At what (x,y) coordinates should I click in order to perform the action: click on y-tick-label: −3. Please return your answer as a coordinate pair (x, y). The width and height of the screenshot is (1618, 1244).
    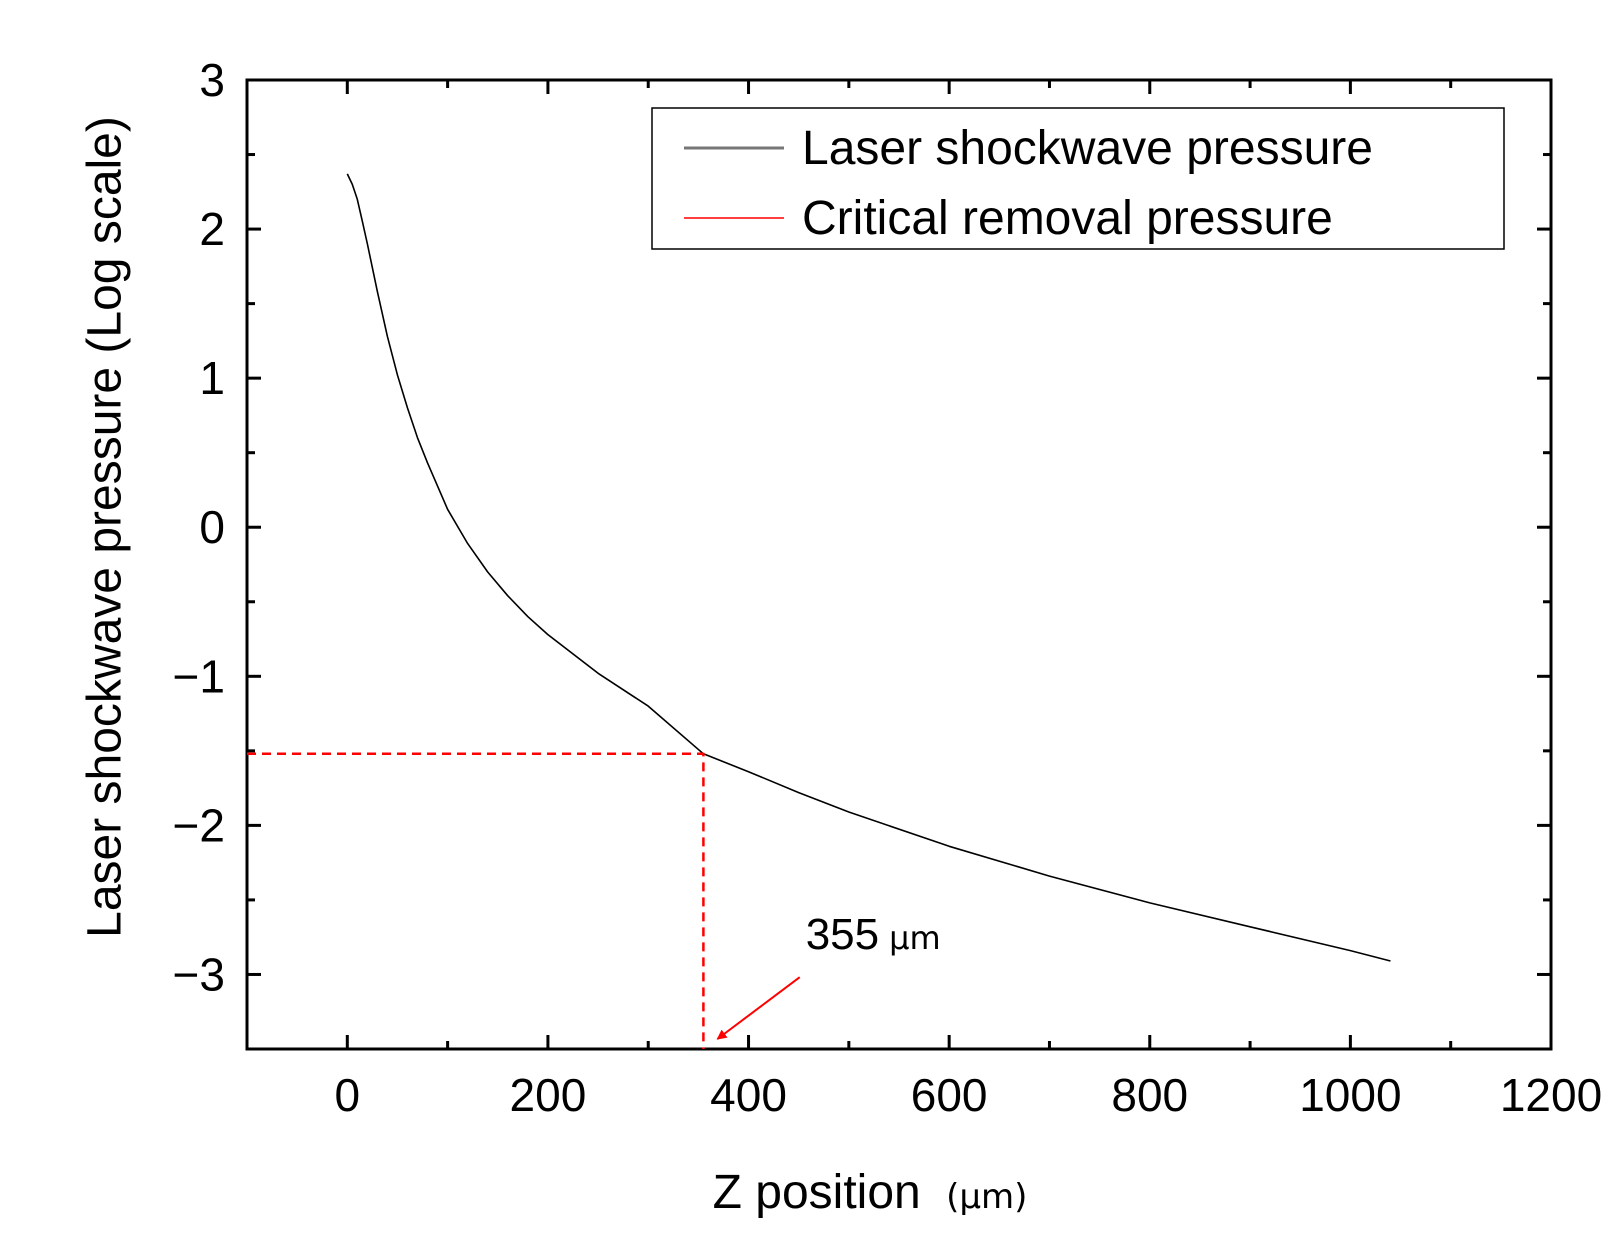
    Looking at the image, I should click on (199, 974).